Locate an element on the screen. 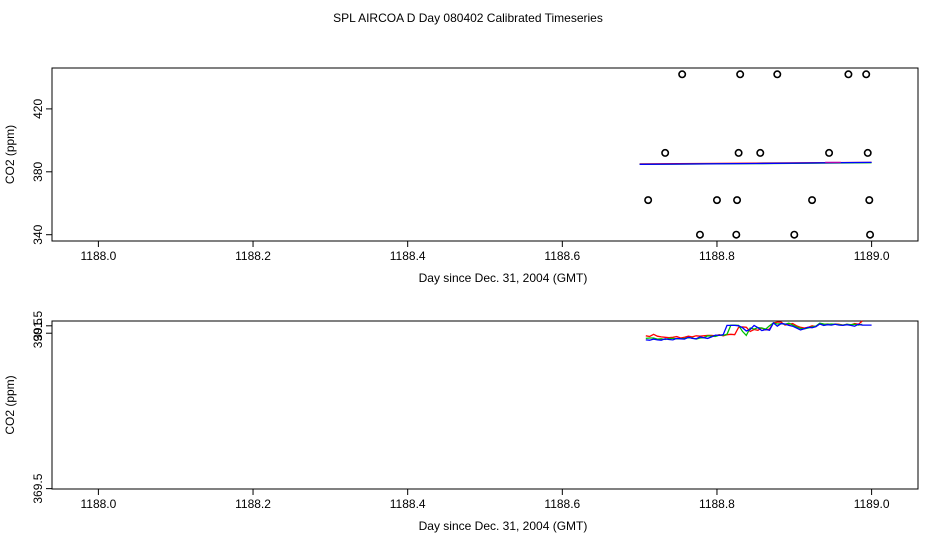  y-tick-label: 380 is located at coordinates (38, 171).